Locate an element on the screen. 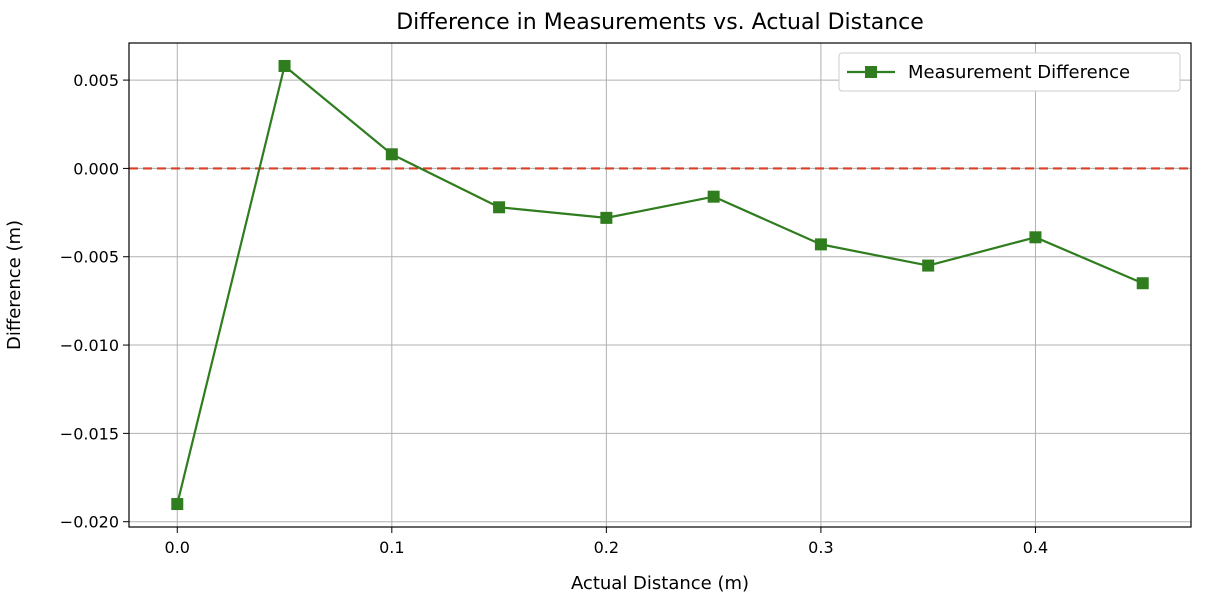 This screenshot has height=602, width=1208. x-tick-label: 0.1 is located at coordinates (391, 547).